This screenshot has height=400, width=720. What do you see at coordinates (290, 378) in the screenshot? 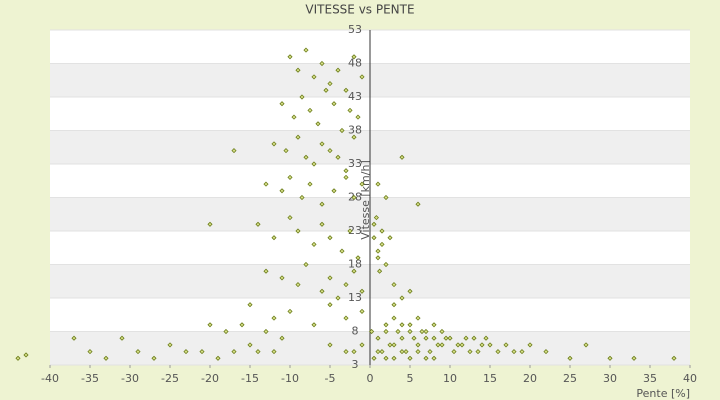
I see `x-tick-label: -10` at bounding box center [290, 378].